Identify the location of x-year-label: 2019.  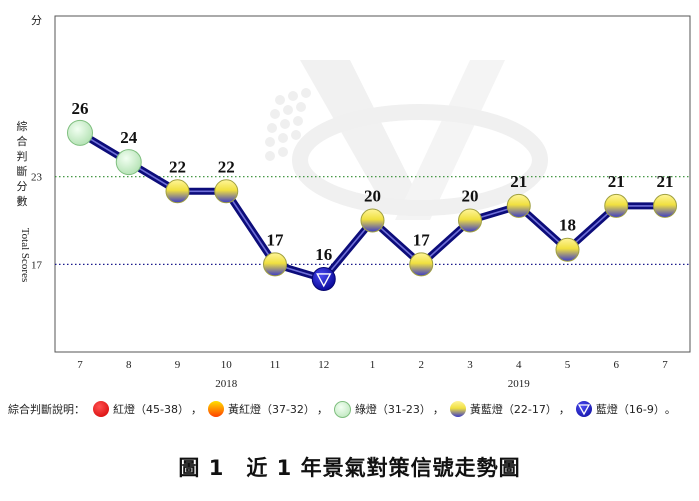
(519, 384).